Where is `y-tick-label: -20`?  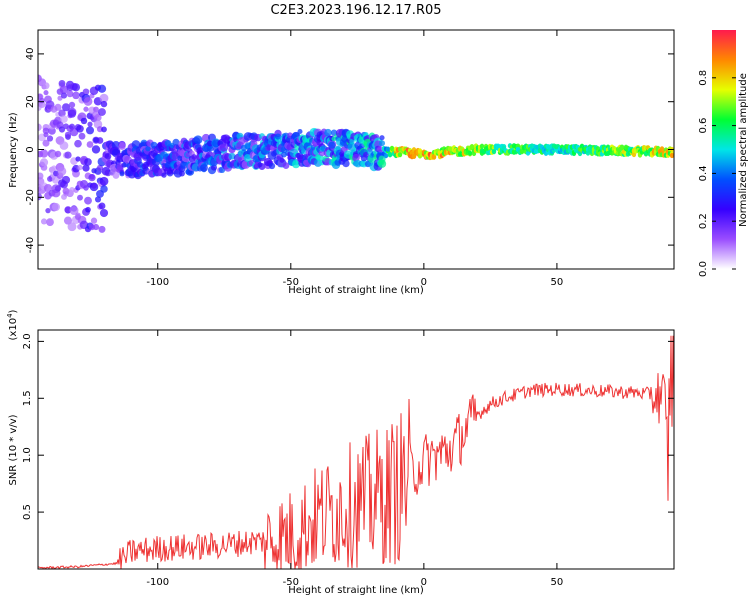
y-tick-label: -20 is located at coordinates (30, 197).